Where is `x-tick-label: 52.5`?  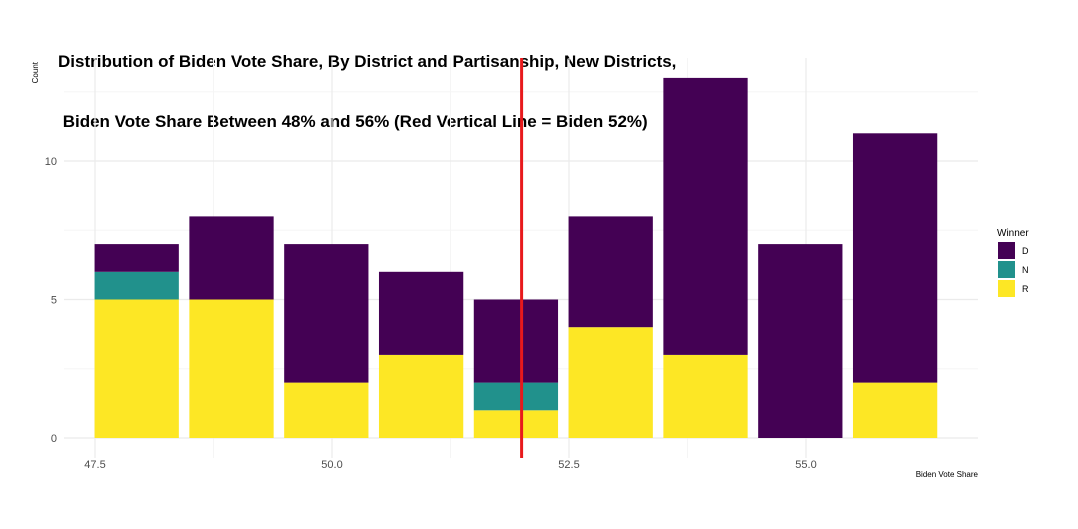 x-tick-label: 52.5 is located at coordinates (568, 465).